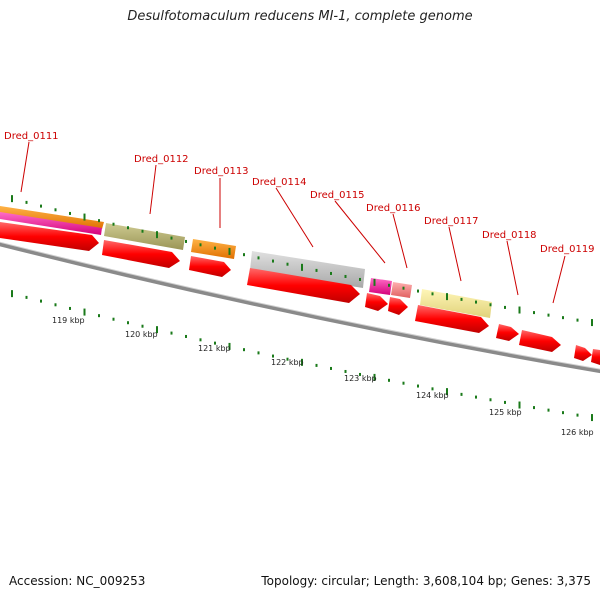 This screenshot has height=600, width=600. What do you see at coordinates (509, 235) in the screenshot?
I see `gene-label-dred-0118: Dred_0118` at bounding box center [509, 235].